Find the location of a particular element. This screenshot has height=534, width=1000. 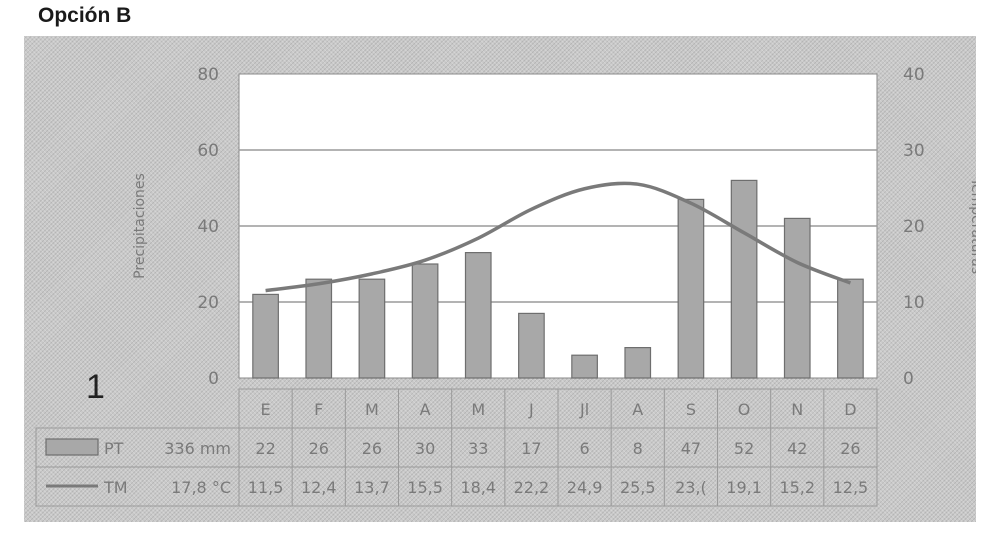

left-tick-label: 40 is located at coordinates (208, 227).